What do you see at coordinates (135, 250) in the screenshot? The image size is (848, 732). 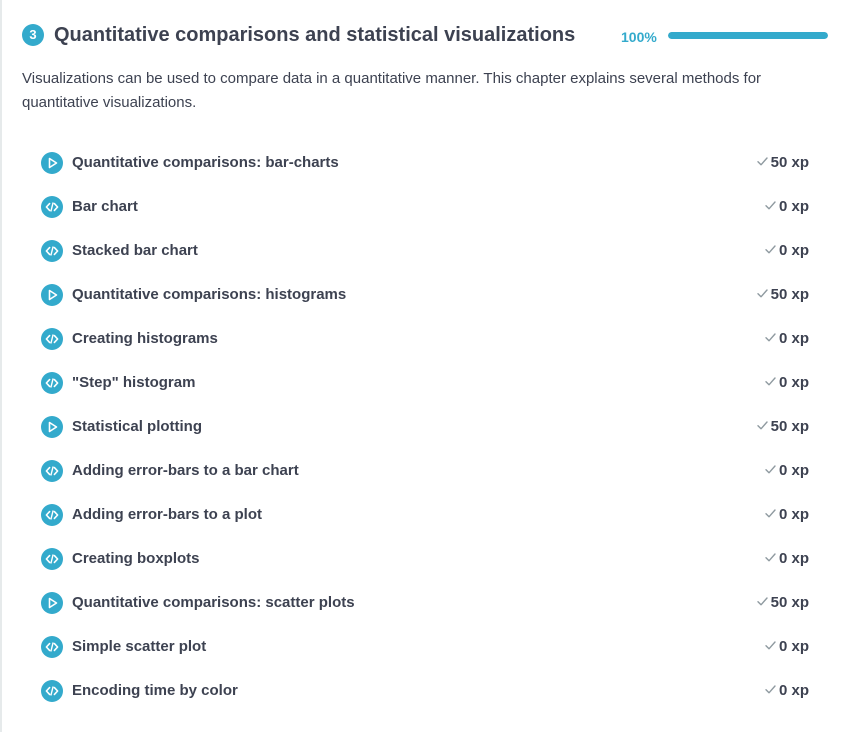 I see `exercise-title: Stacked bar chart` at bounding box center [135, 250].